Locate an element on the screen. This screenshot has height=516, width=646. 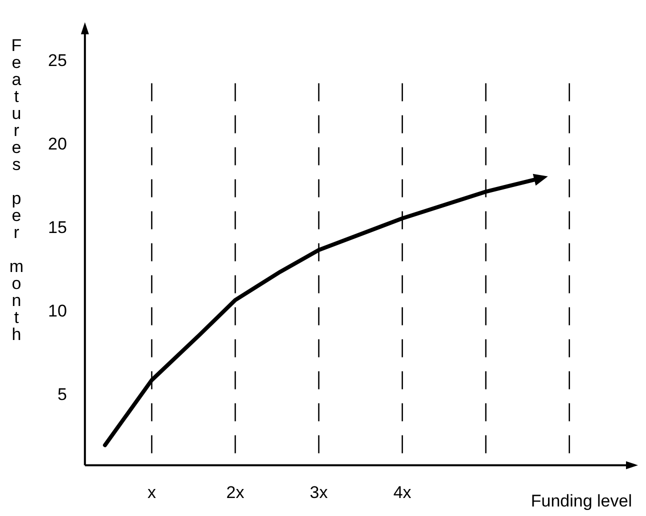
y-tick-label: 15 is located at coordinates (57, 228).